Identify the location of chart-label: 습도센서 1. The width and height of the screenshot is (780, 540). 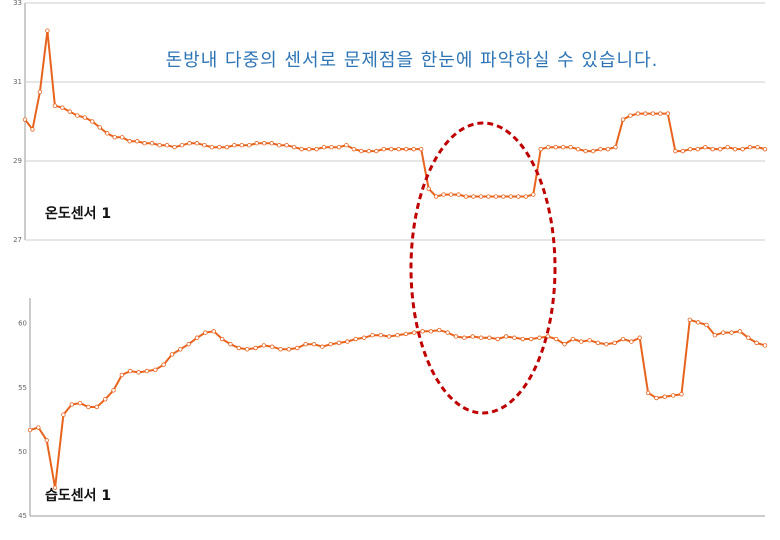
(78, 496).